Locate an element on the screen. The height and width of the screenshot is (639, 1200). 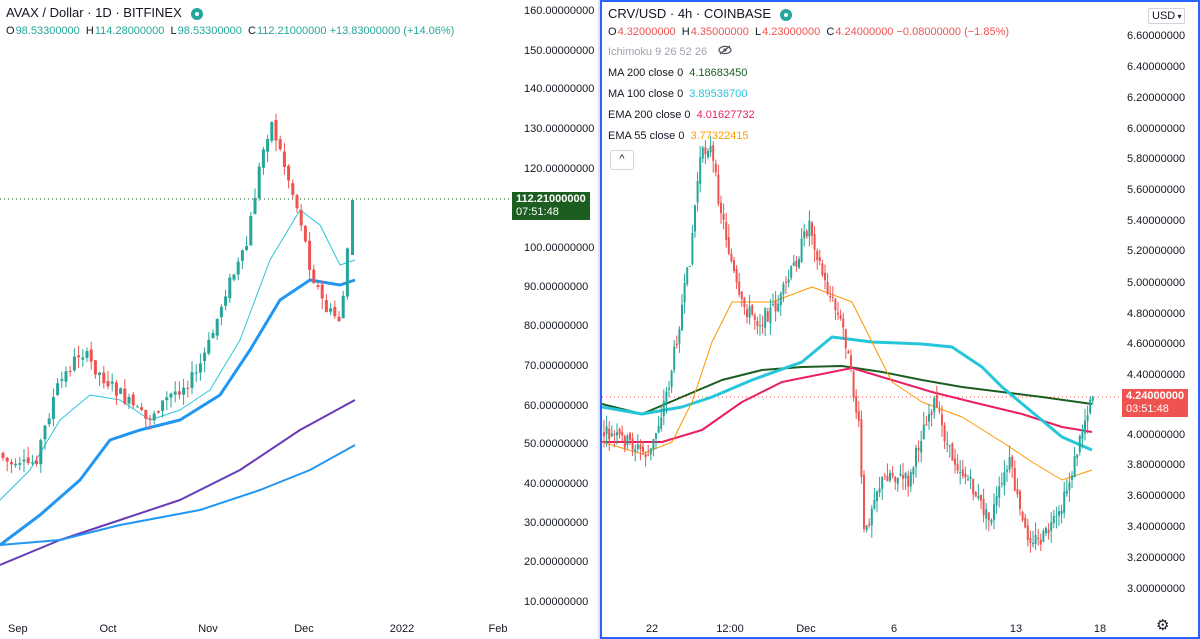
price-axis-label: 6.00000000 is located at coordinates (1156, 129).